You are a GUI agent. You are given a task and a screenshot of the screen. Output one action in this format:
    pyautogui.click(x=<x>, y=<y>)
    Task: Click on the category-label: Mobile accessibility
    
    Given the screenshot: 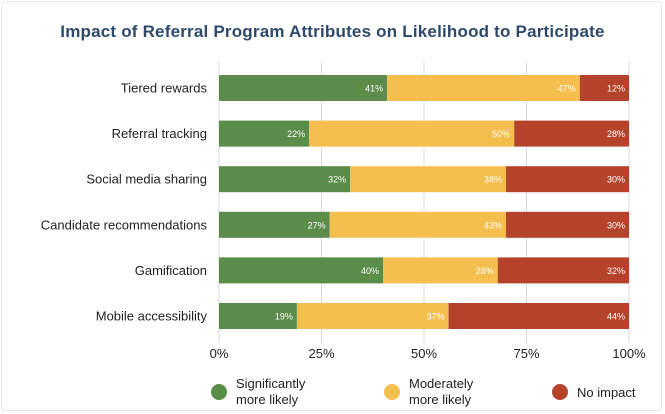 What is the action you would take?
    pyautogui.click(x=152, y=316)
    